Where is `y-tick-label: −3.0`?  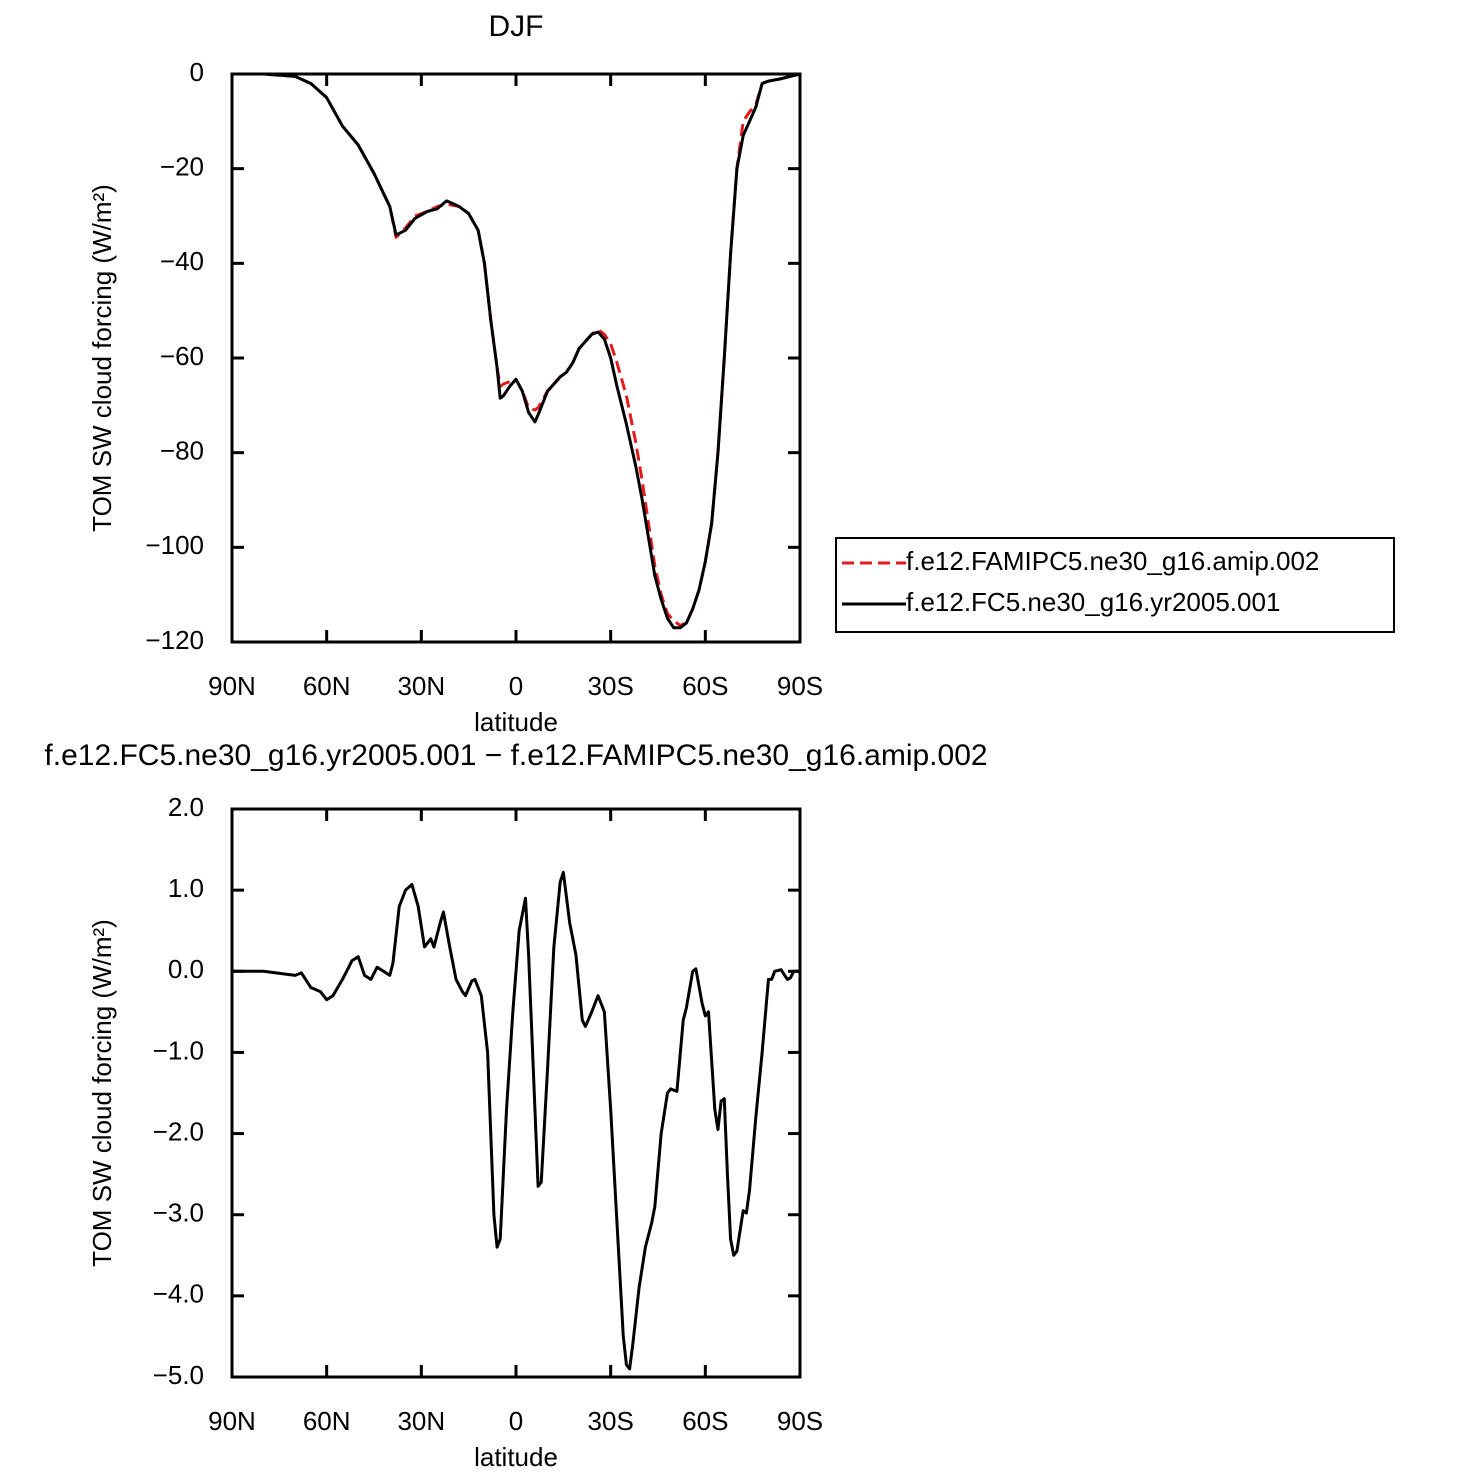 y-tick-label: −3.0 is located at coordinates (178, 1213).